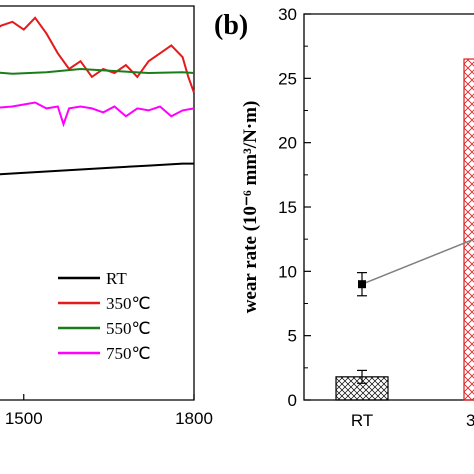 This screenshot has height=474, width=474. What do you see at coordinates (128, 303) in the screenshot?
I see `legend-label-350: 350℃` at bounding box center [128, 303].